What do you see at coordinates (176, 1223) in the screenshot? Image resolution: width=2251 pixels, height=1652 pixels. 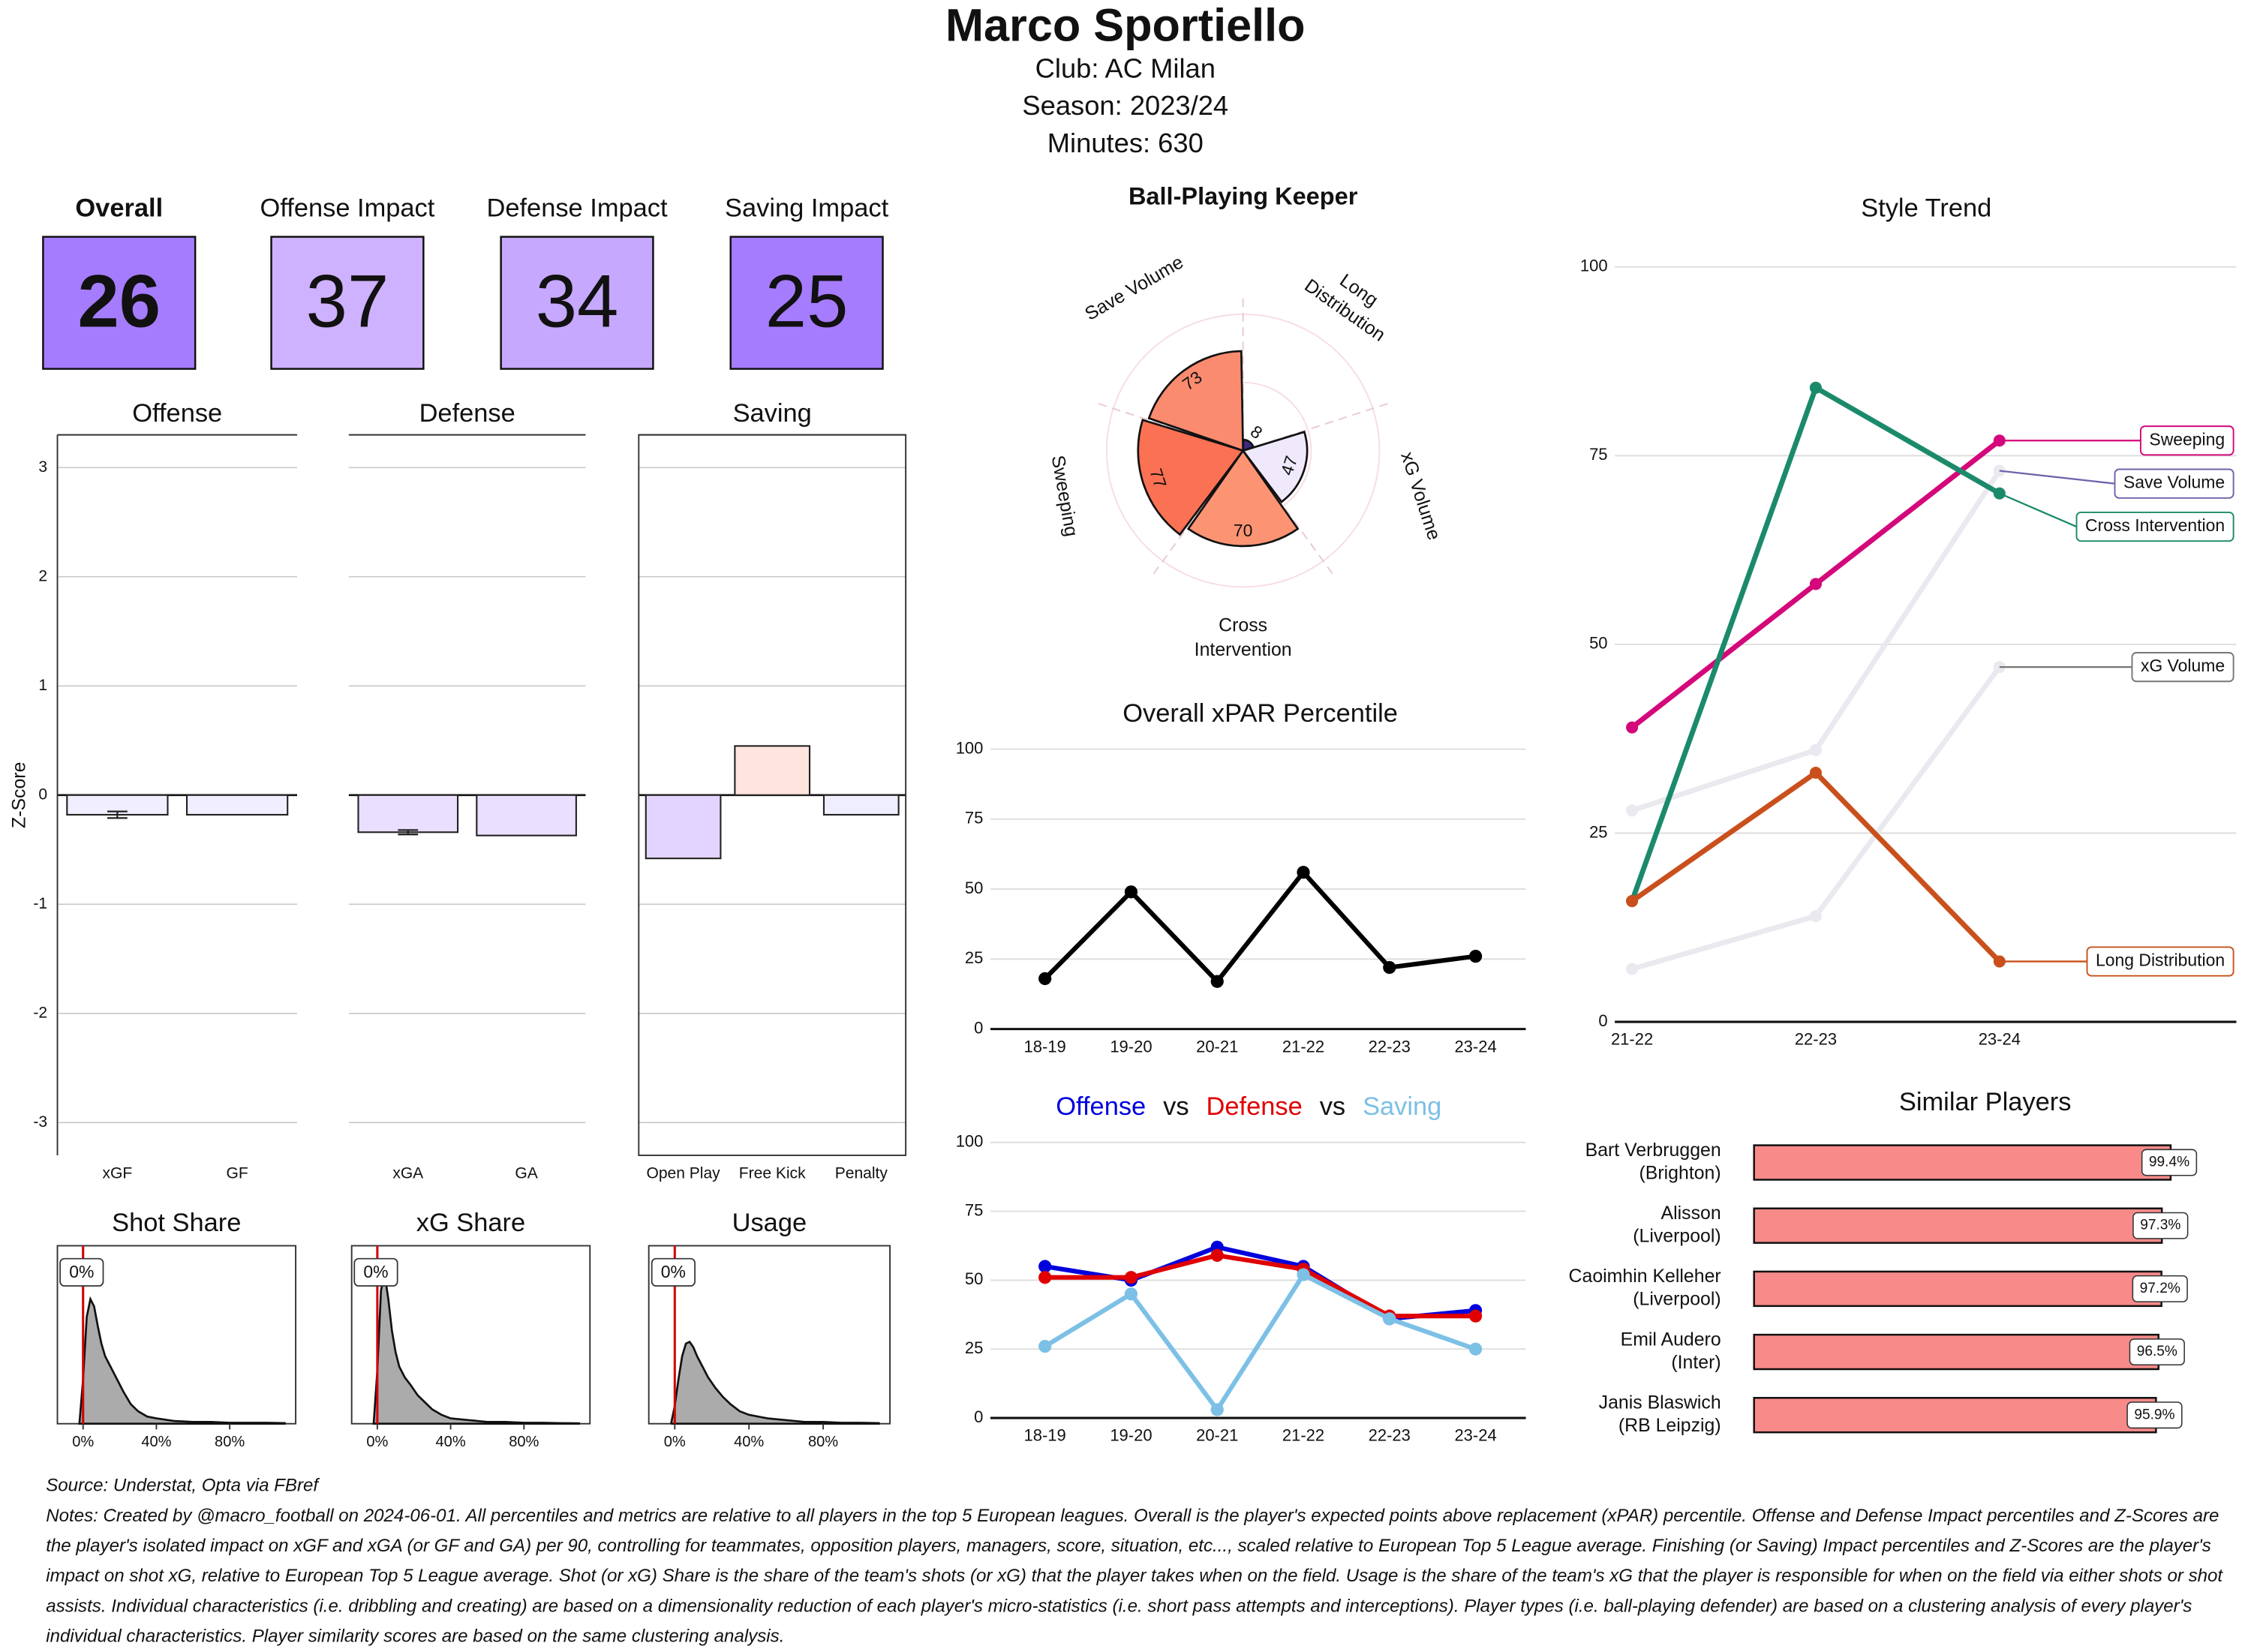 I see `panel-title: Shot Share` at bounding box center [176, 1223].